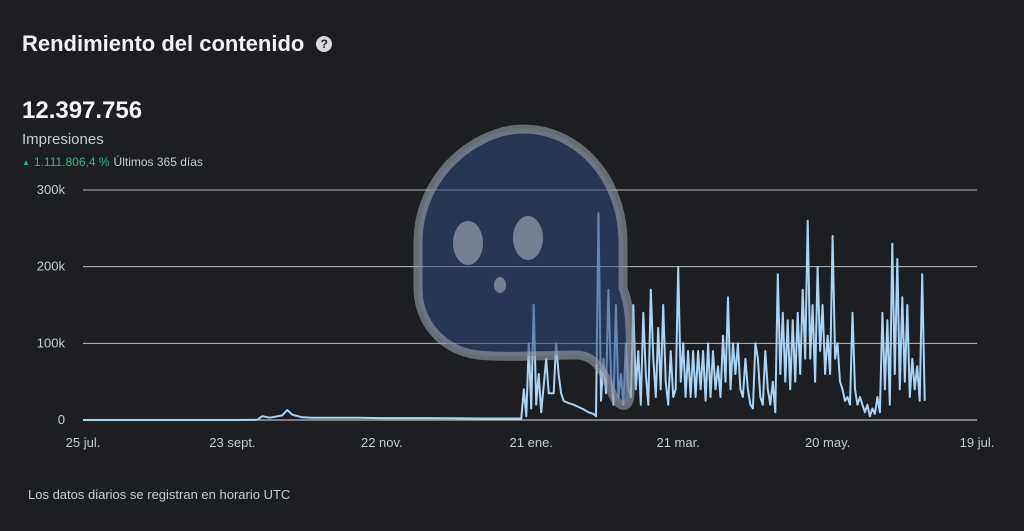 The image size is (1024, 531). Describe the element at coordinates (827, 442) in the screenshot. I see `x-tick-label: 20 may.` at that location.